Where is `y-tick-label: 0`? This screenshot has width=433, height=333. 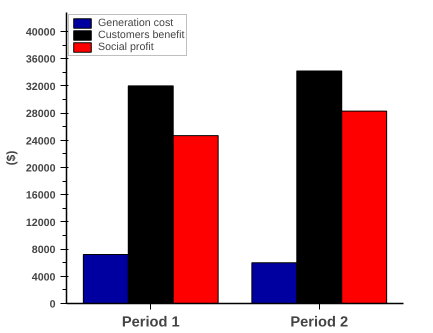
y-tick-label: 0 is located at coordinates (53, 304).